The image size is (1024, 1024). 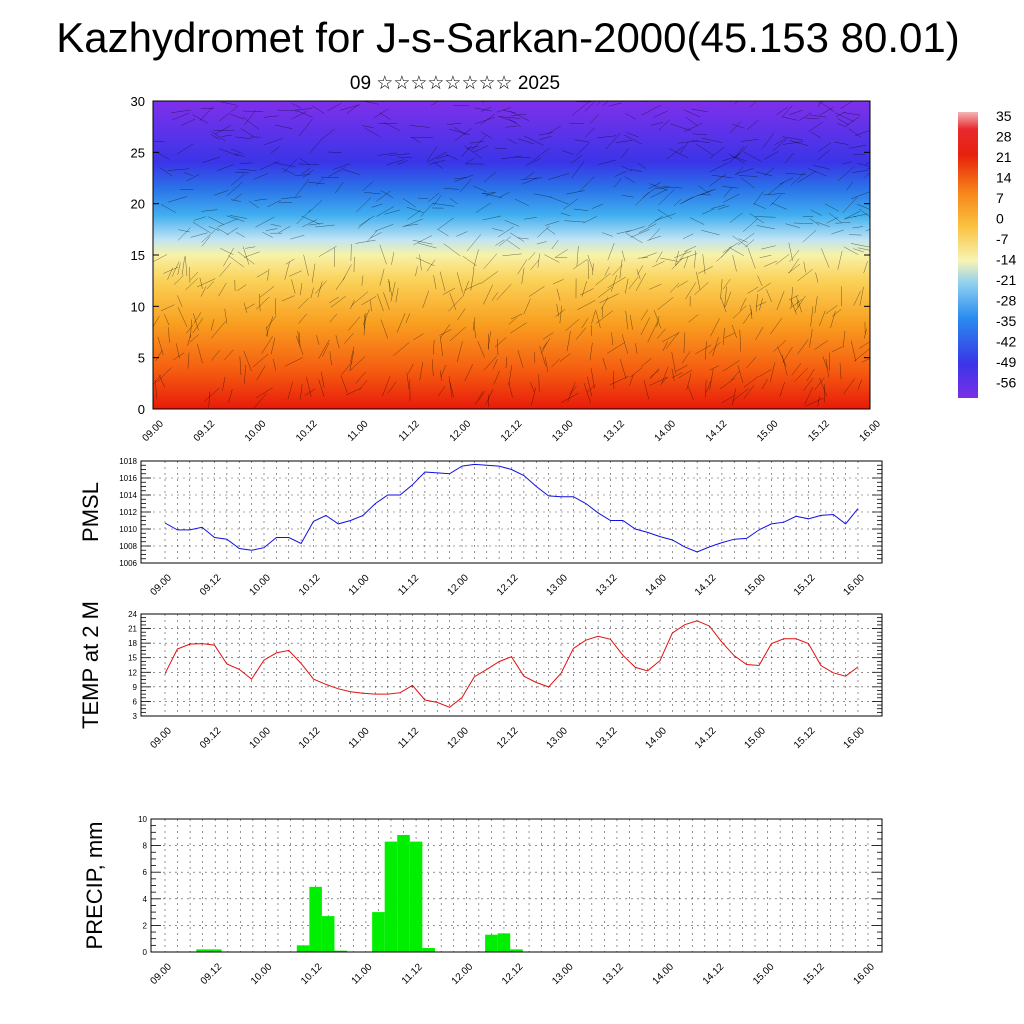 What do you see at coordinates (1004, 137) in the screenshot?
I see `colorbar-label: 28` at bounding box center [1004, 137].